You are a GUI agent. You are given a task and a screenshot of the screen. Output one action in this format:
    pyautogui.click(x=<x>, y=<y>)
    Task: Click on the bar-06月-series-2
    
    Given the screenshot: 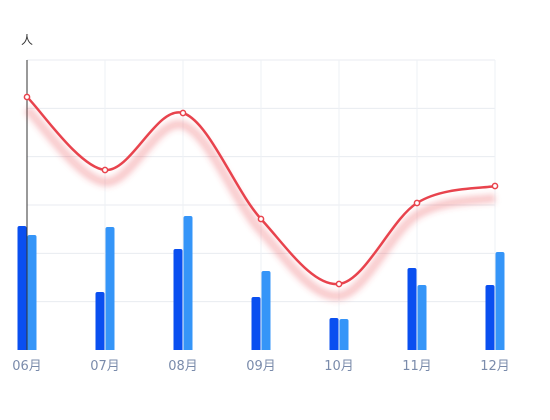 What is the action you would take?
    pyautogui.click(x=32, y=292)
    